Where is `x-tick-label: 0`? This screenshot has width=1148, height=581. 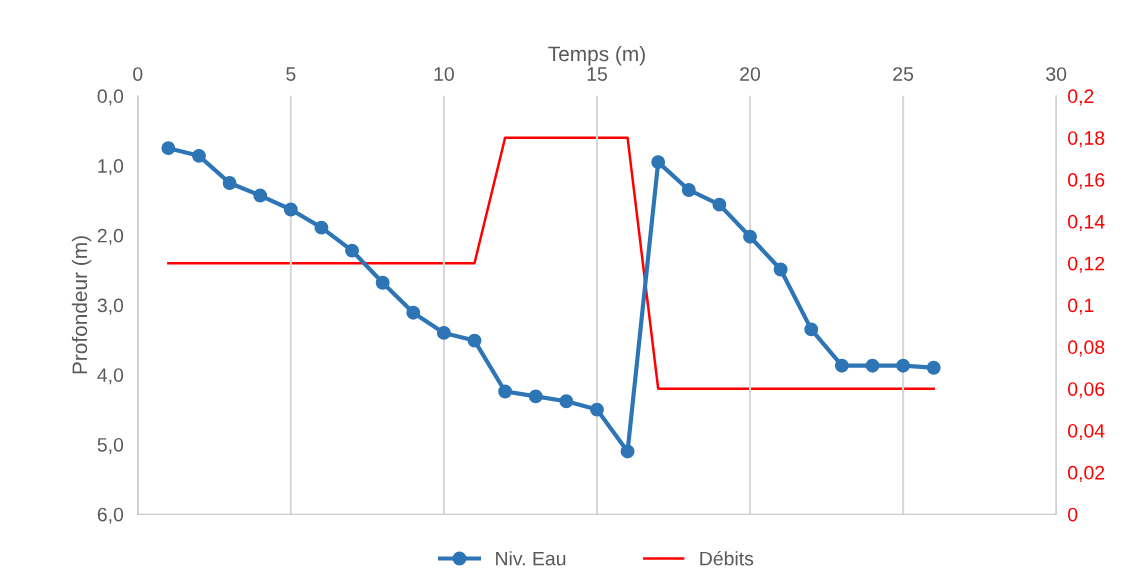
x-tick-label: 0 is located at coordinates (138, 74).